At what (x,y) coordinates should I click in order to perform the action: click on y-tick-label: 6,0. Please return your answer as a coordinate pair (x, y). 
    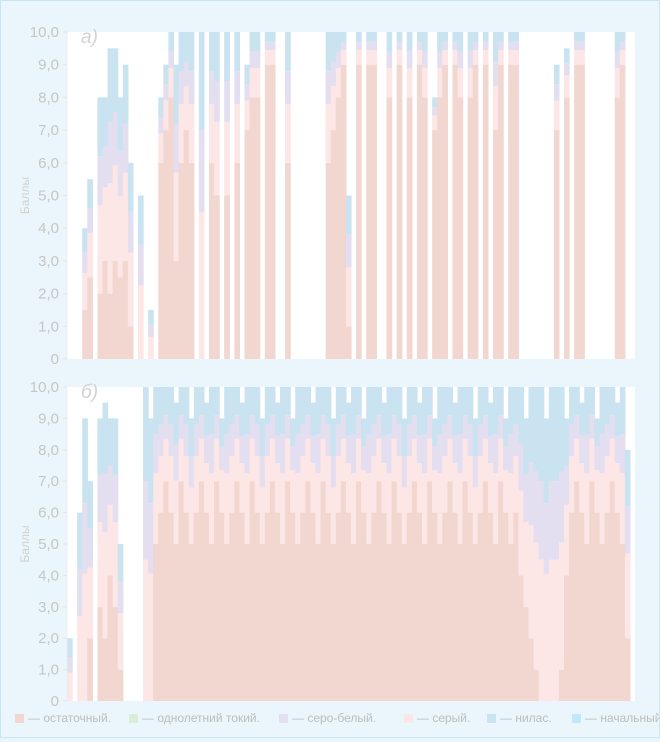
    Looking at the image, I should click on (48, 513).